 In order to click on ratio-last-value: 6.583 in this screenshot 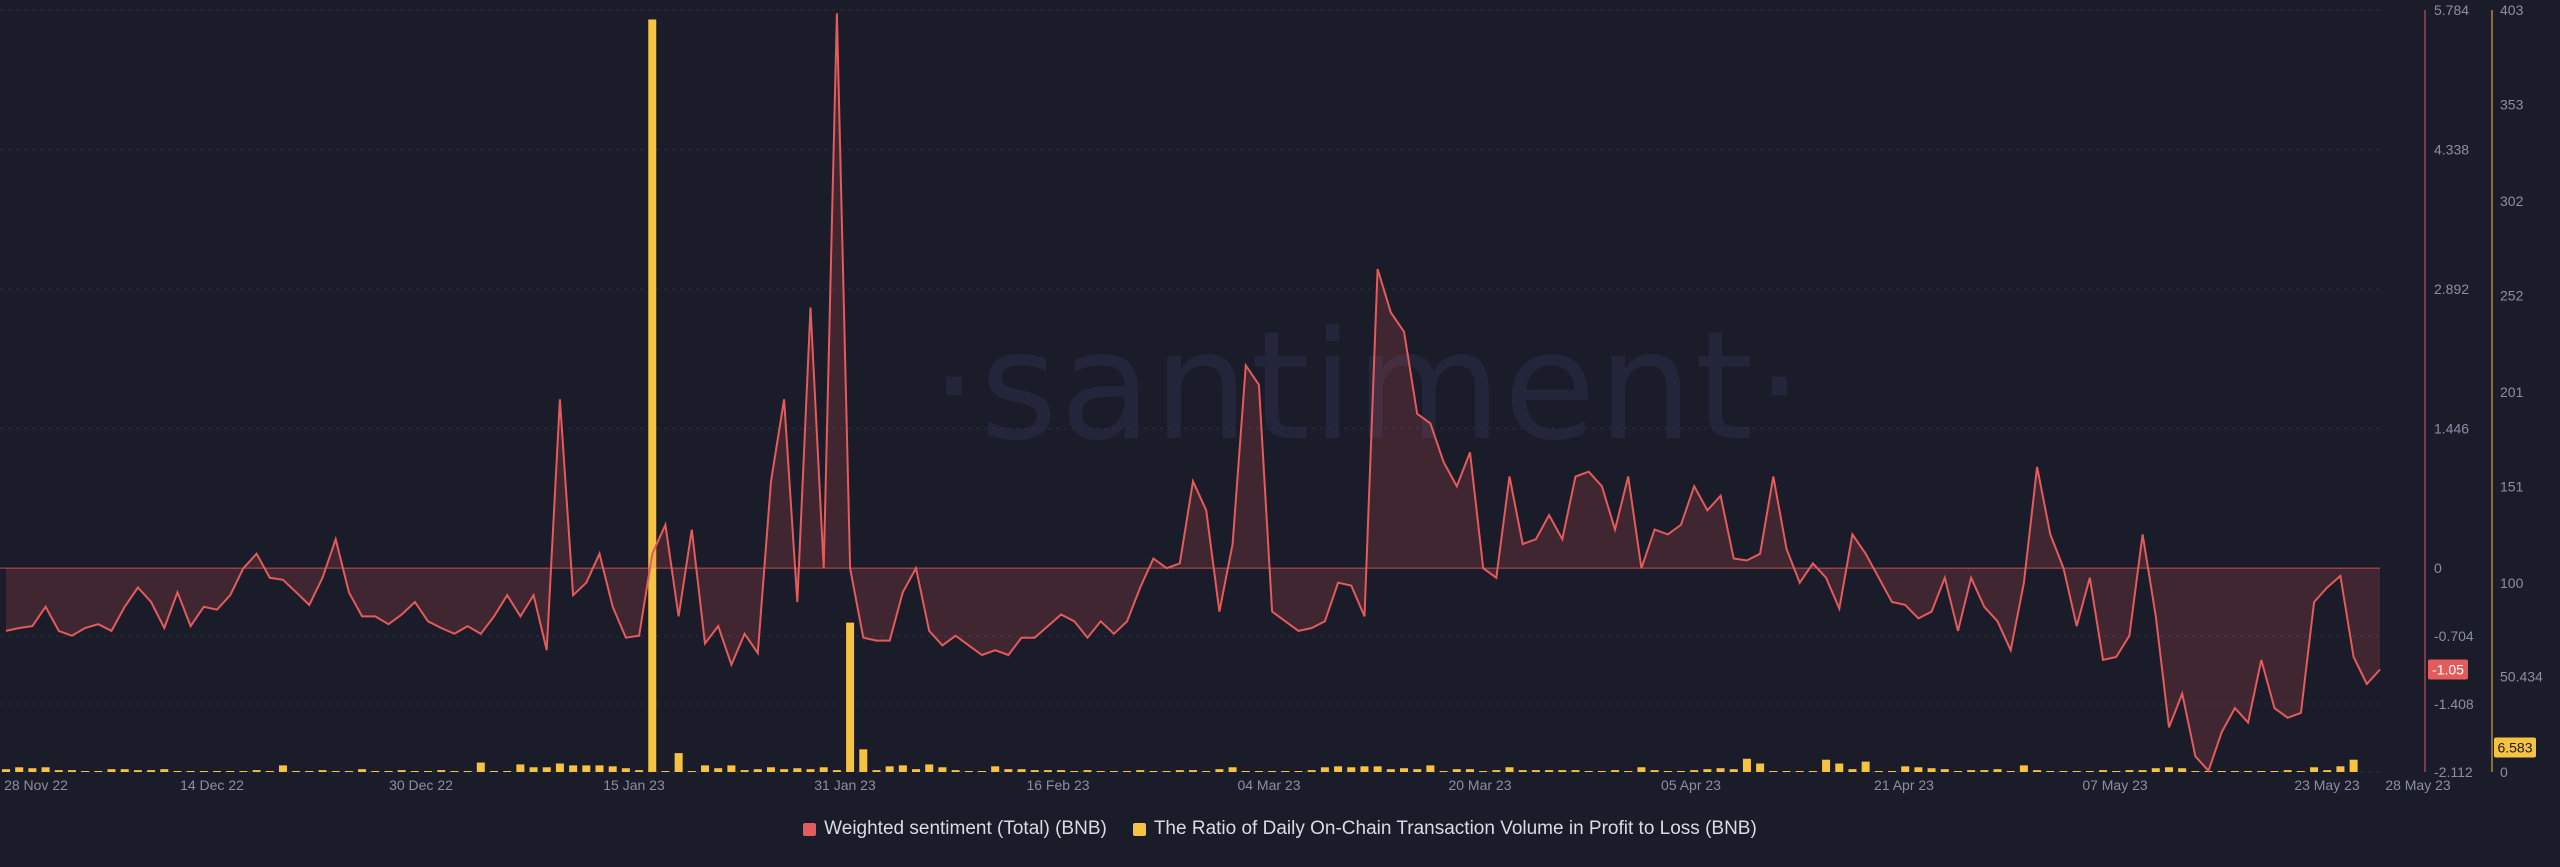, I will do `click(2514, 748)`.